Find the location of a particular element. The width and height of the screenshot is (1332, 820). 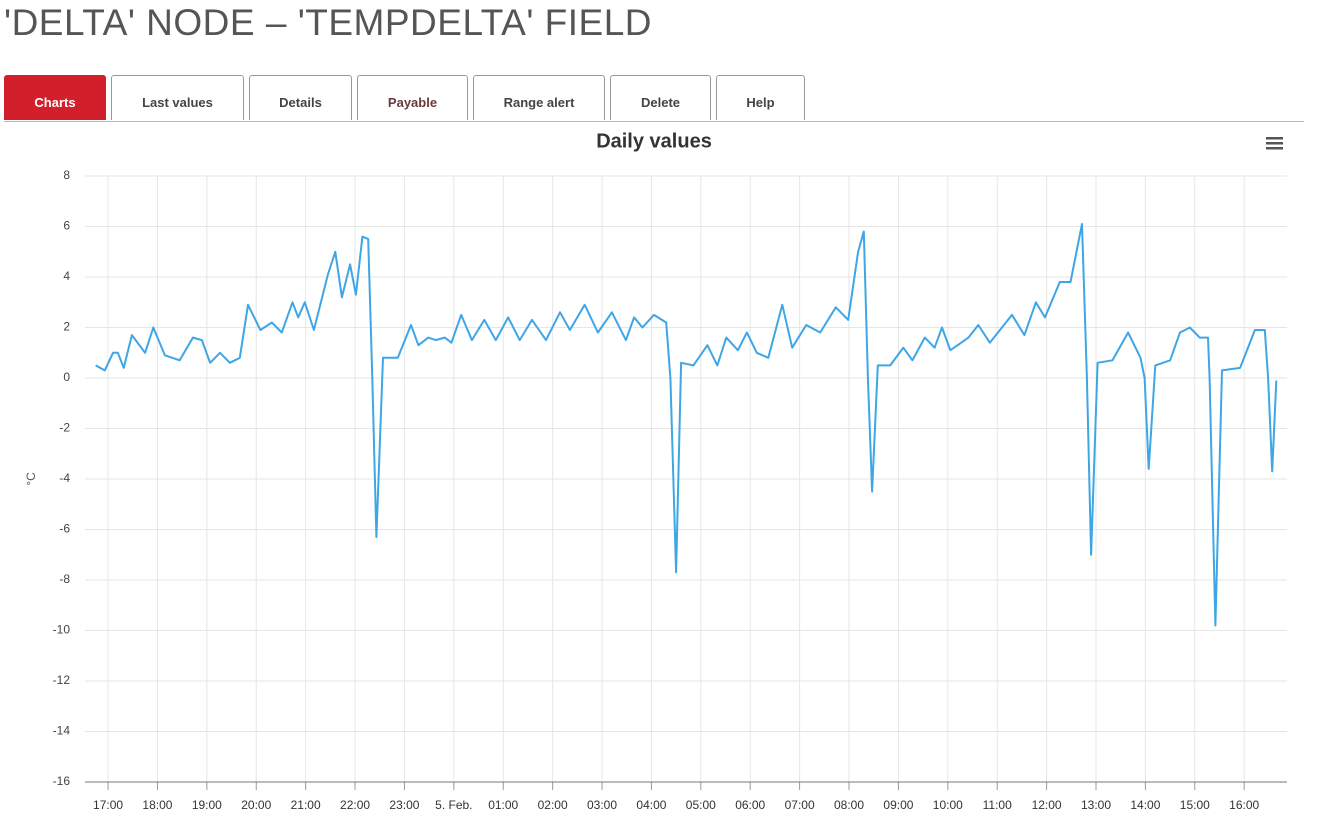

menu-button is located at coordinates (1274, 143).